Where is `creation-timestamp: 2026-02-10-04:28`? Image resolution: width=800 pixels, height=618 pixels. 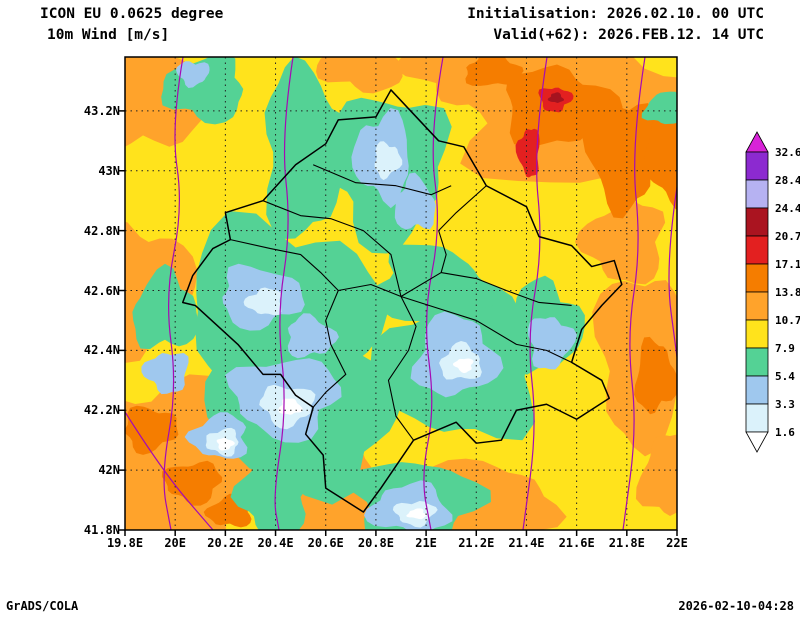
creation-timestamp: 2026-02-10-04:28 is located at coordinates (736, 606).